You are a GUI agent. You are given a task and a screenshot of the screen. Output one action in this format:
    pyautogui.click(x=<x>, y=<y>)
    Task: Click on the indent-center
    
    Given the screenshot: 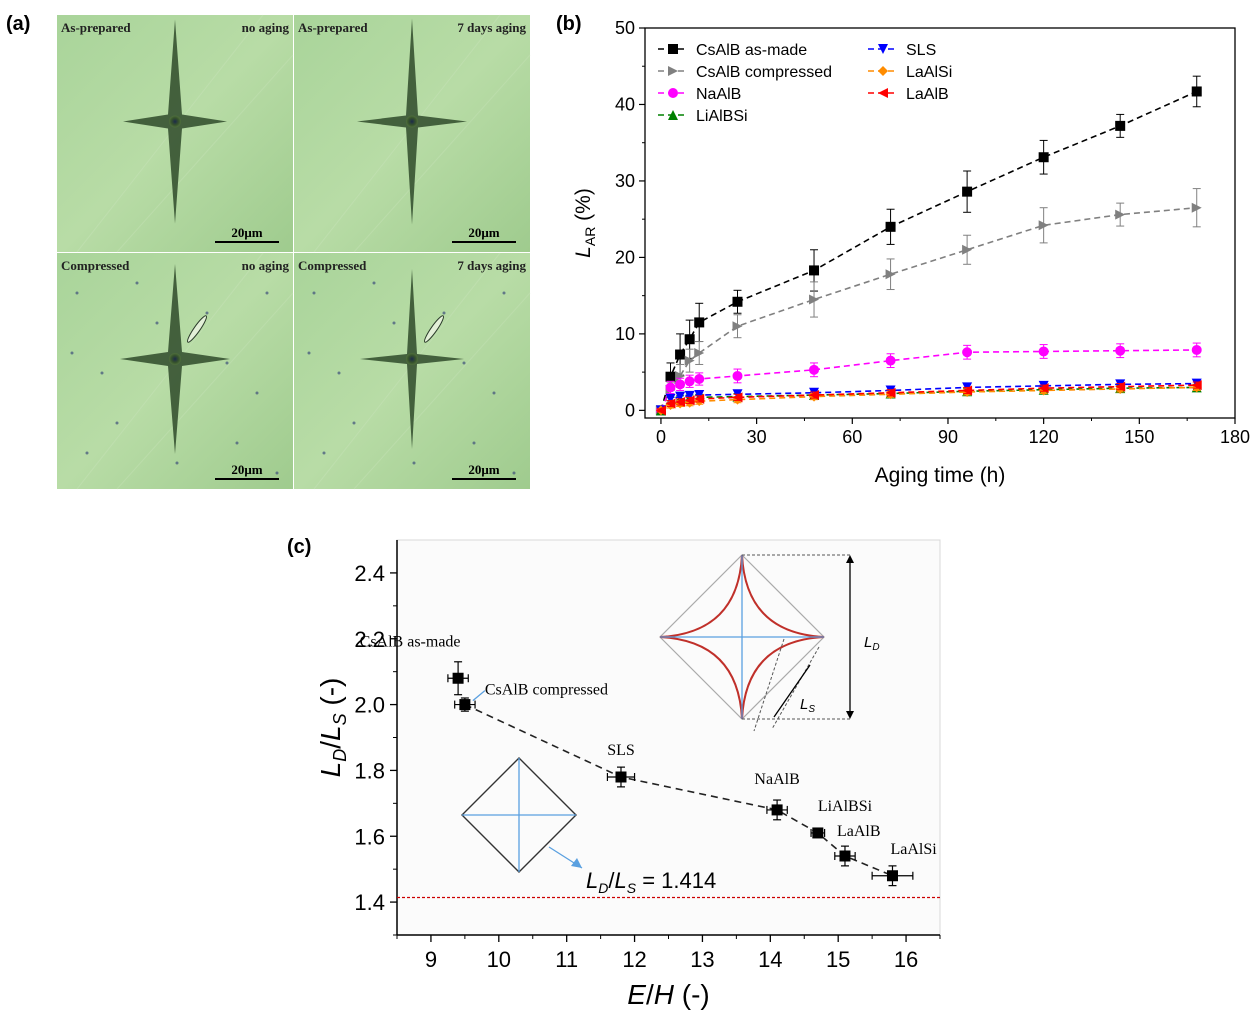 What is the action you would take?
    pyautogui.click(x=412, y=121)
    